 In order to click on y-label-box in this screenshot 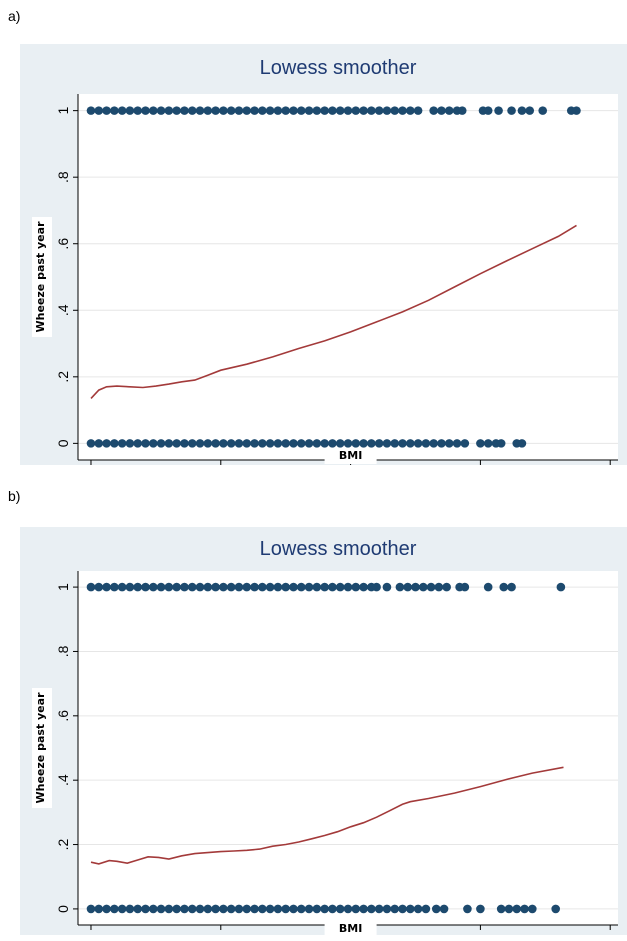, I will do `click(42, 277)`.